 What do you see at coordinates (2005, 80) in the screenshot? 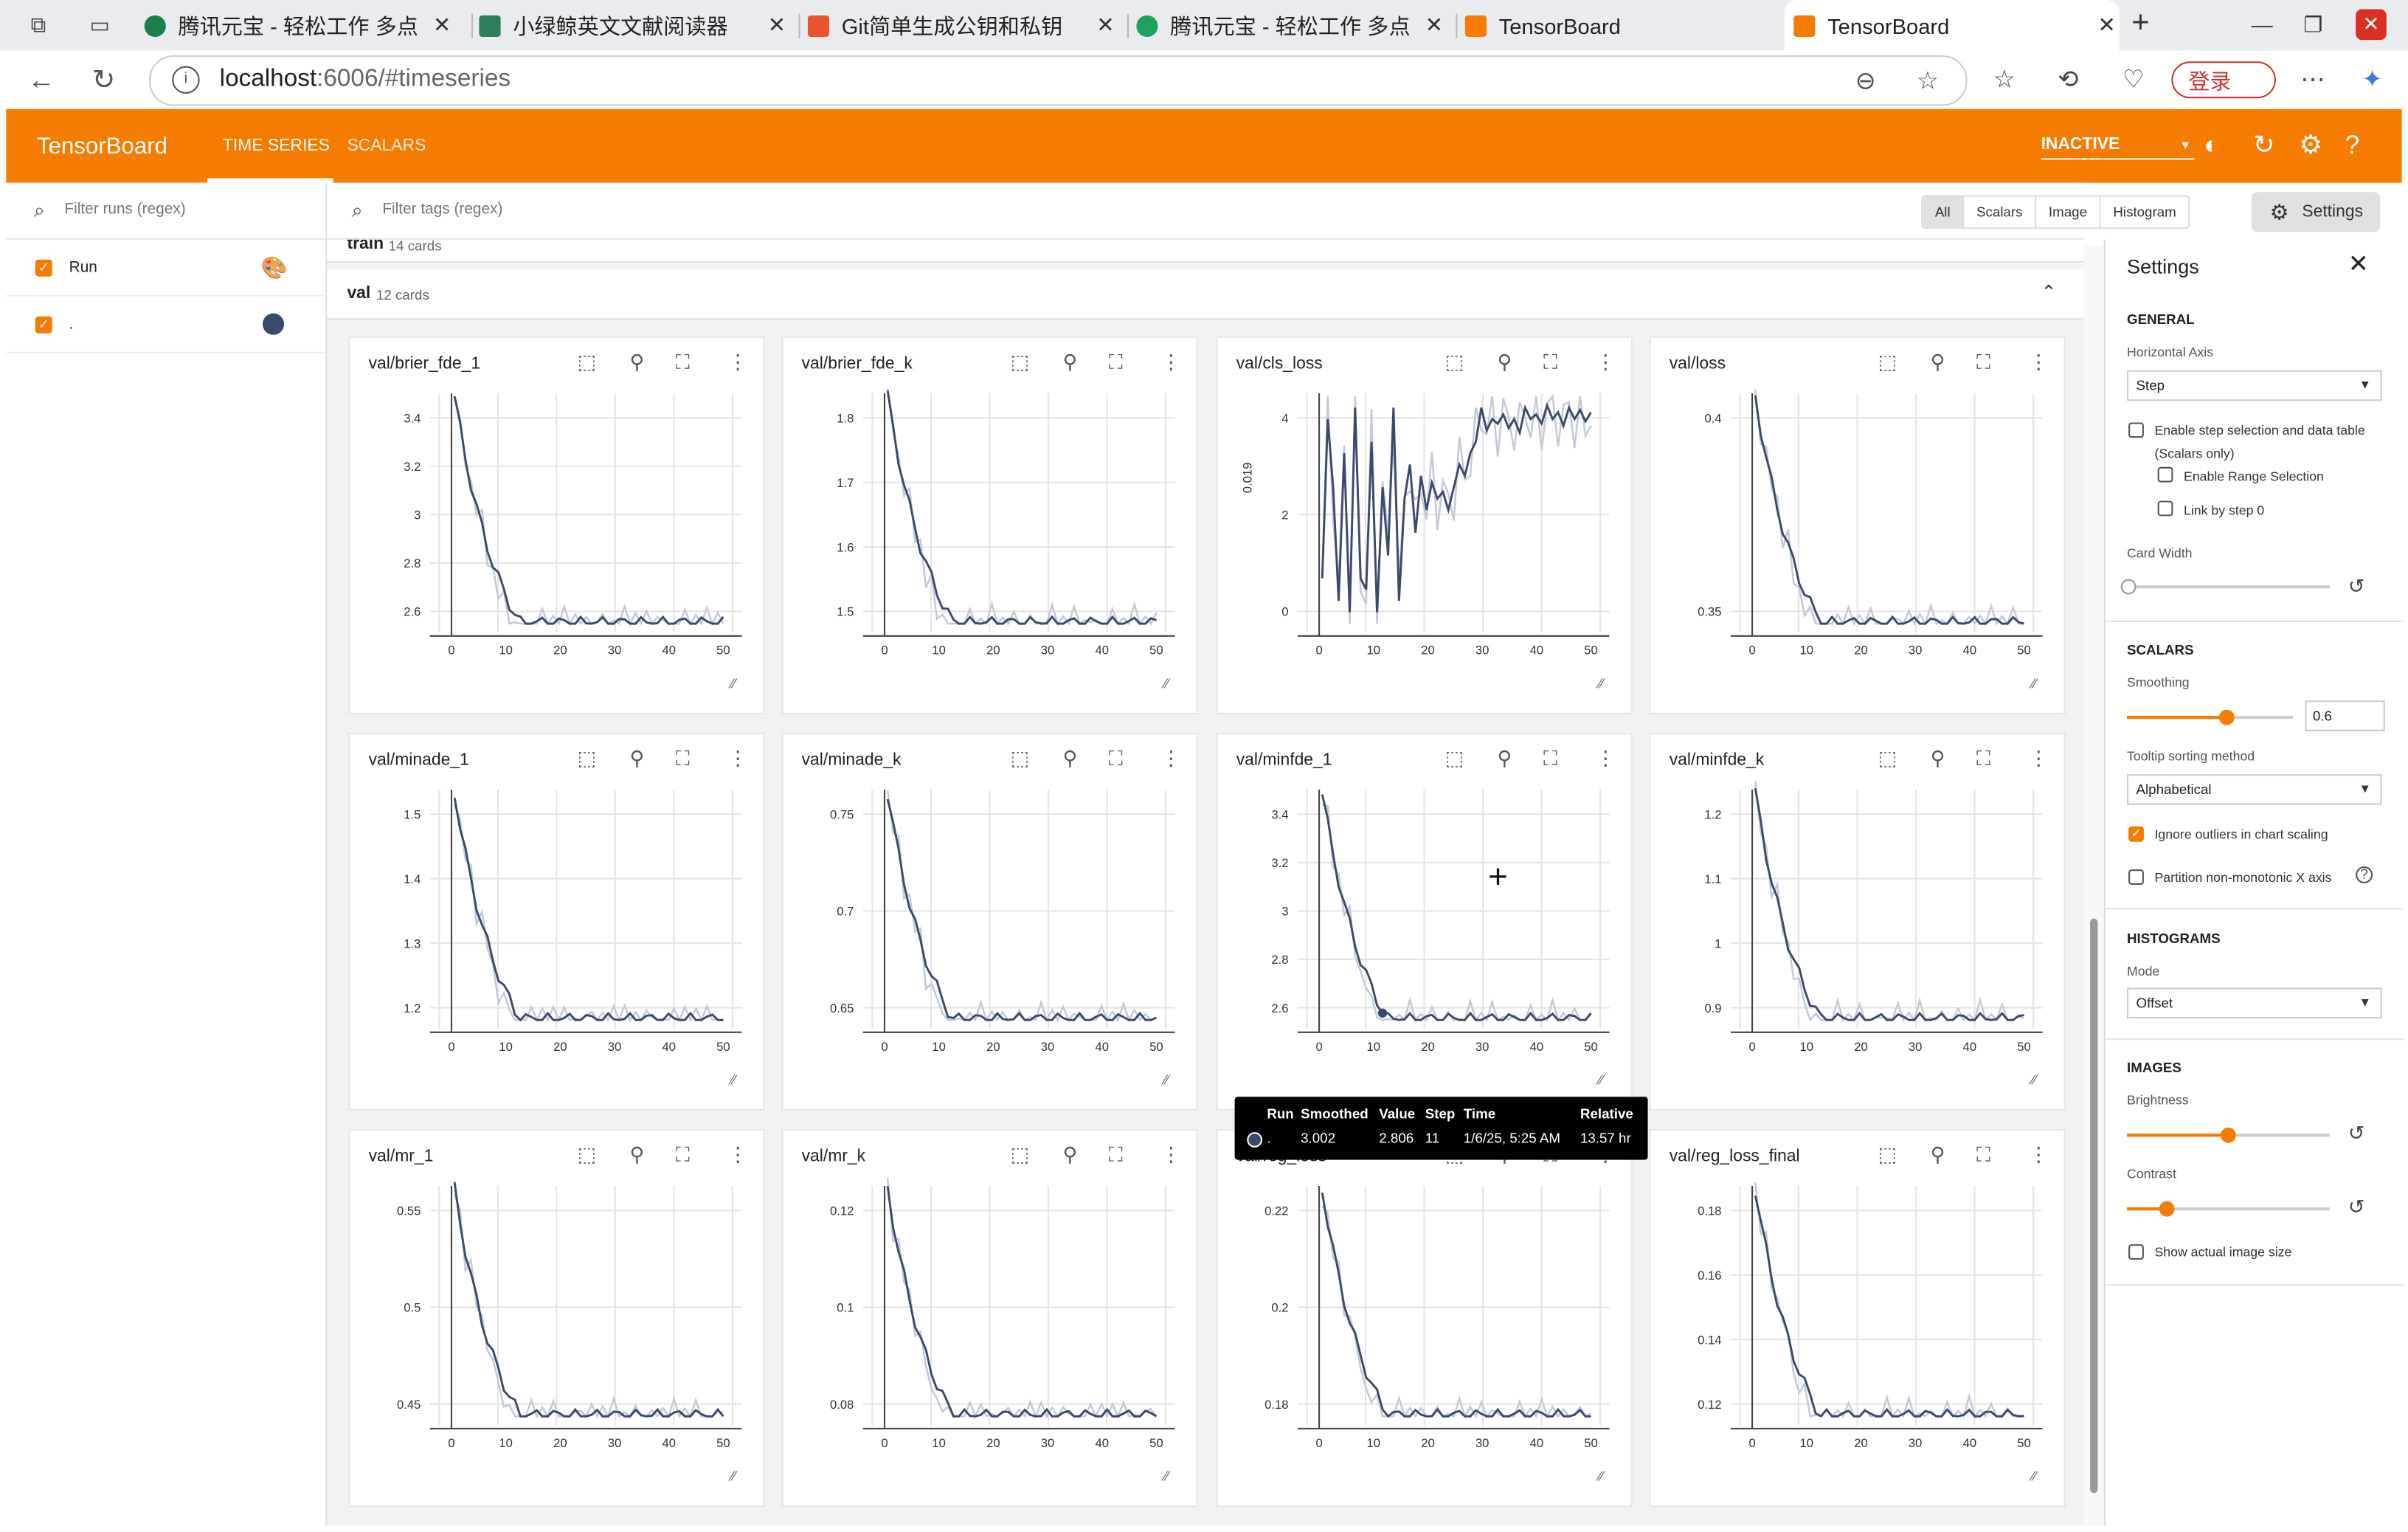
I see `favorites-icon: ☆` at bounding box center [2005, 80].